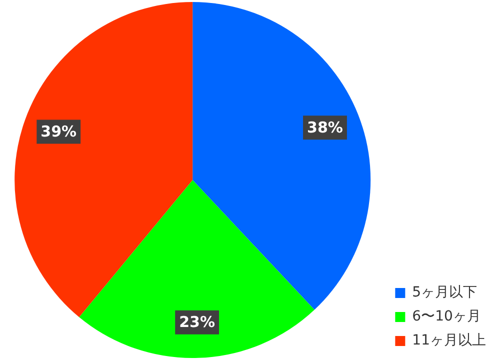 The width and height of the screenshot is (500, 360). What do you see at coordinates (58, 131) in the screenshot?
I see `data-label: 39%` at bounding box center [58, 131].